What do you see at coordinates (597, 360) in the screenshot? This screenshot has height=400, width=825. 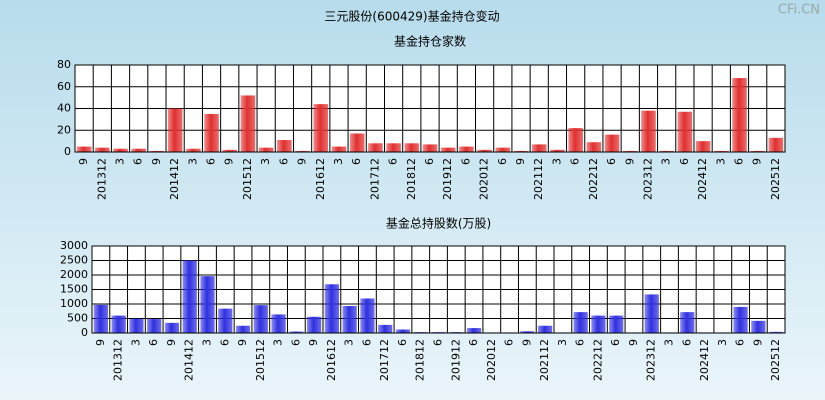 I see `x-tick-label: 202212` at bounding box center [597, 360].